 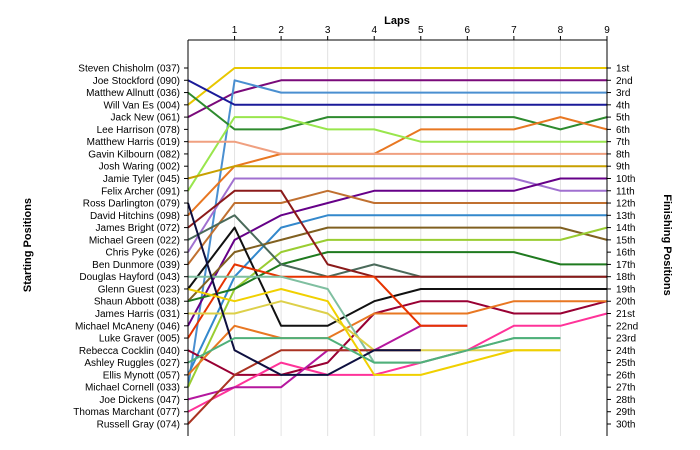 What do you see at coordinates (625, 388) in the screenshot?
I see `finishing-position-label: 27th` at bounding box center [625, 388].